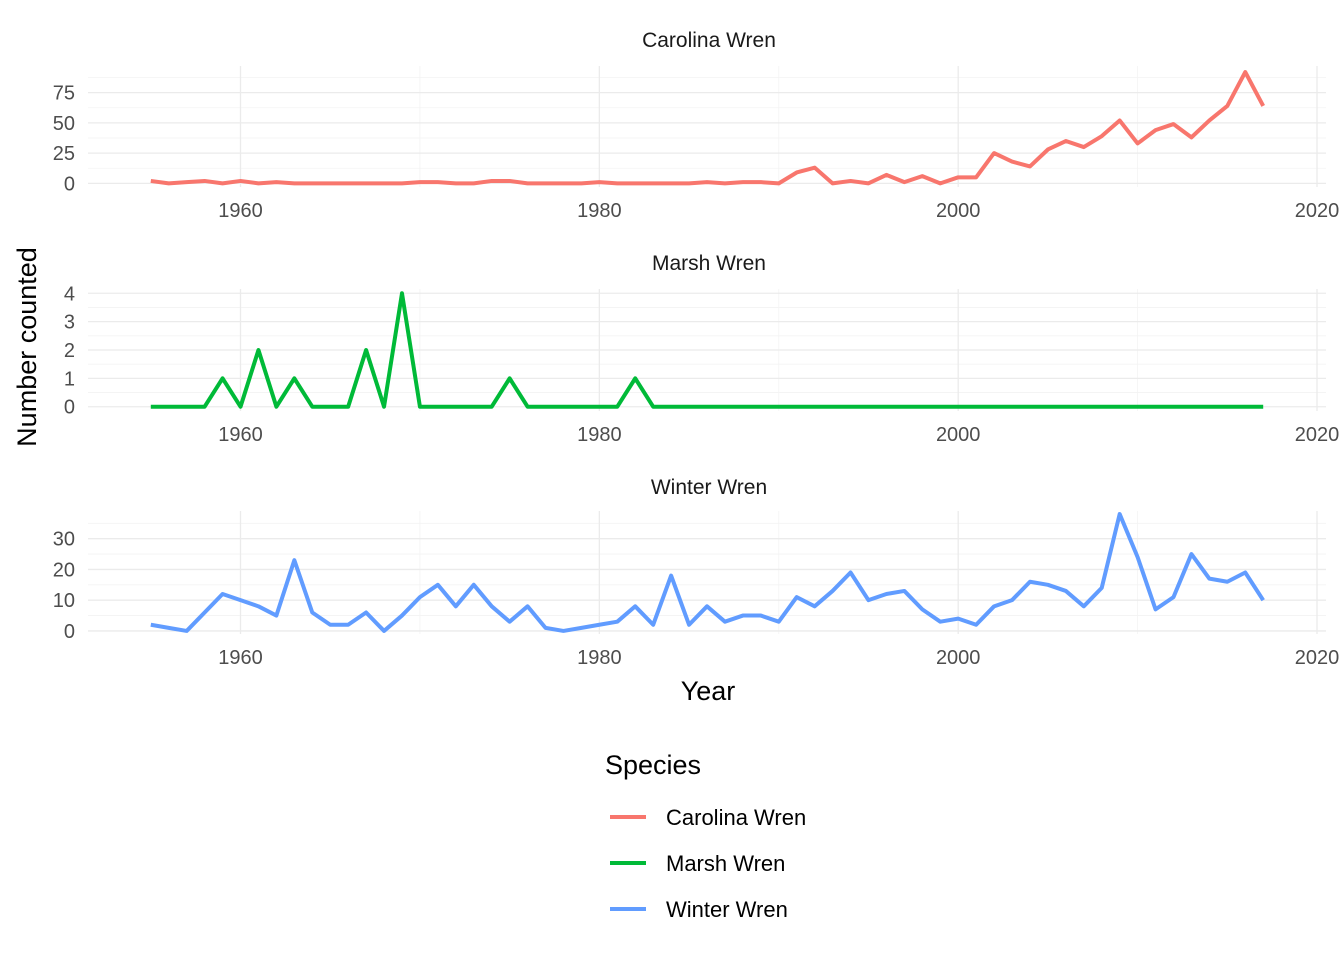  I want to click on legend-label: Winter Wren, so click(727, 909).